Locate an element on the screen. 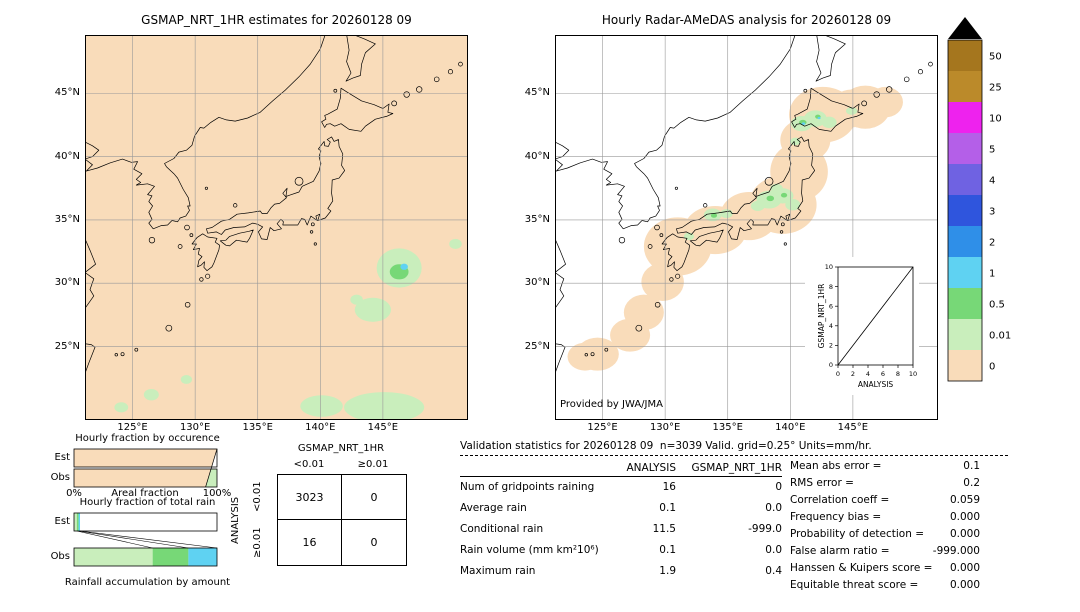  contingency-row-header: <0.01 is located at coordinates (257, 497).